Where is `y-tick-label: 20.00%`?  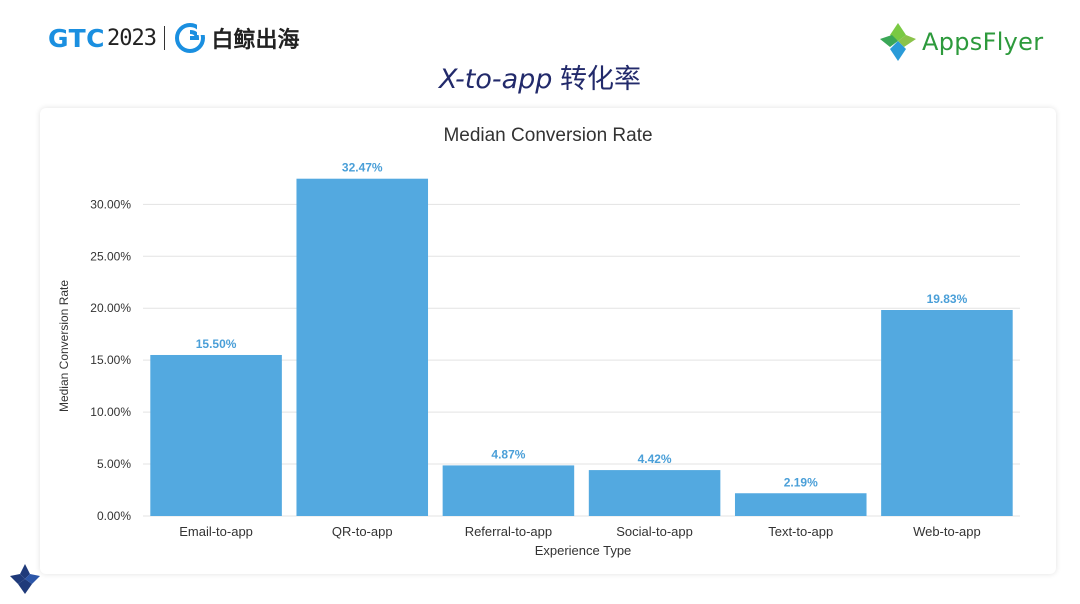
y-tick-label: 20.00% is located at coordinates (110, 308).